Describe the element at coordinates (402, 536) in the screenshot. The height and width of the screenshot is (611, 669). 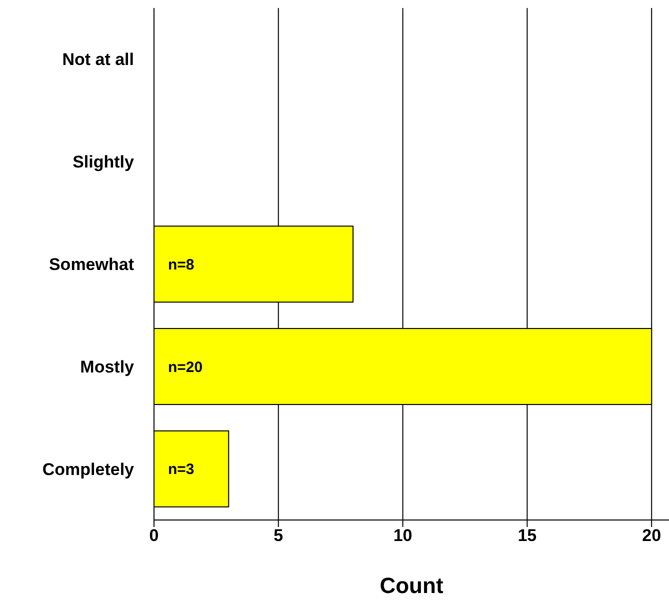
I see `x-tick-label: 10` at that location.